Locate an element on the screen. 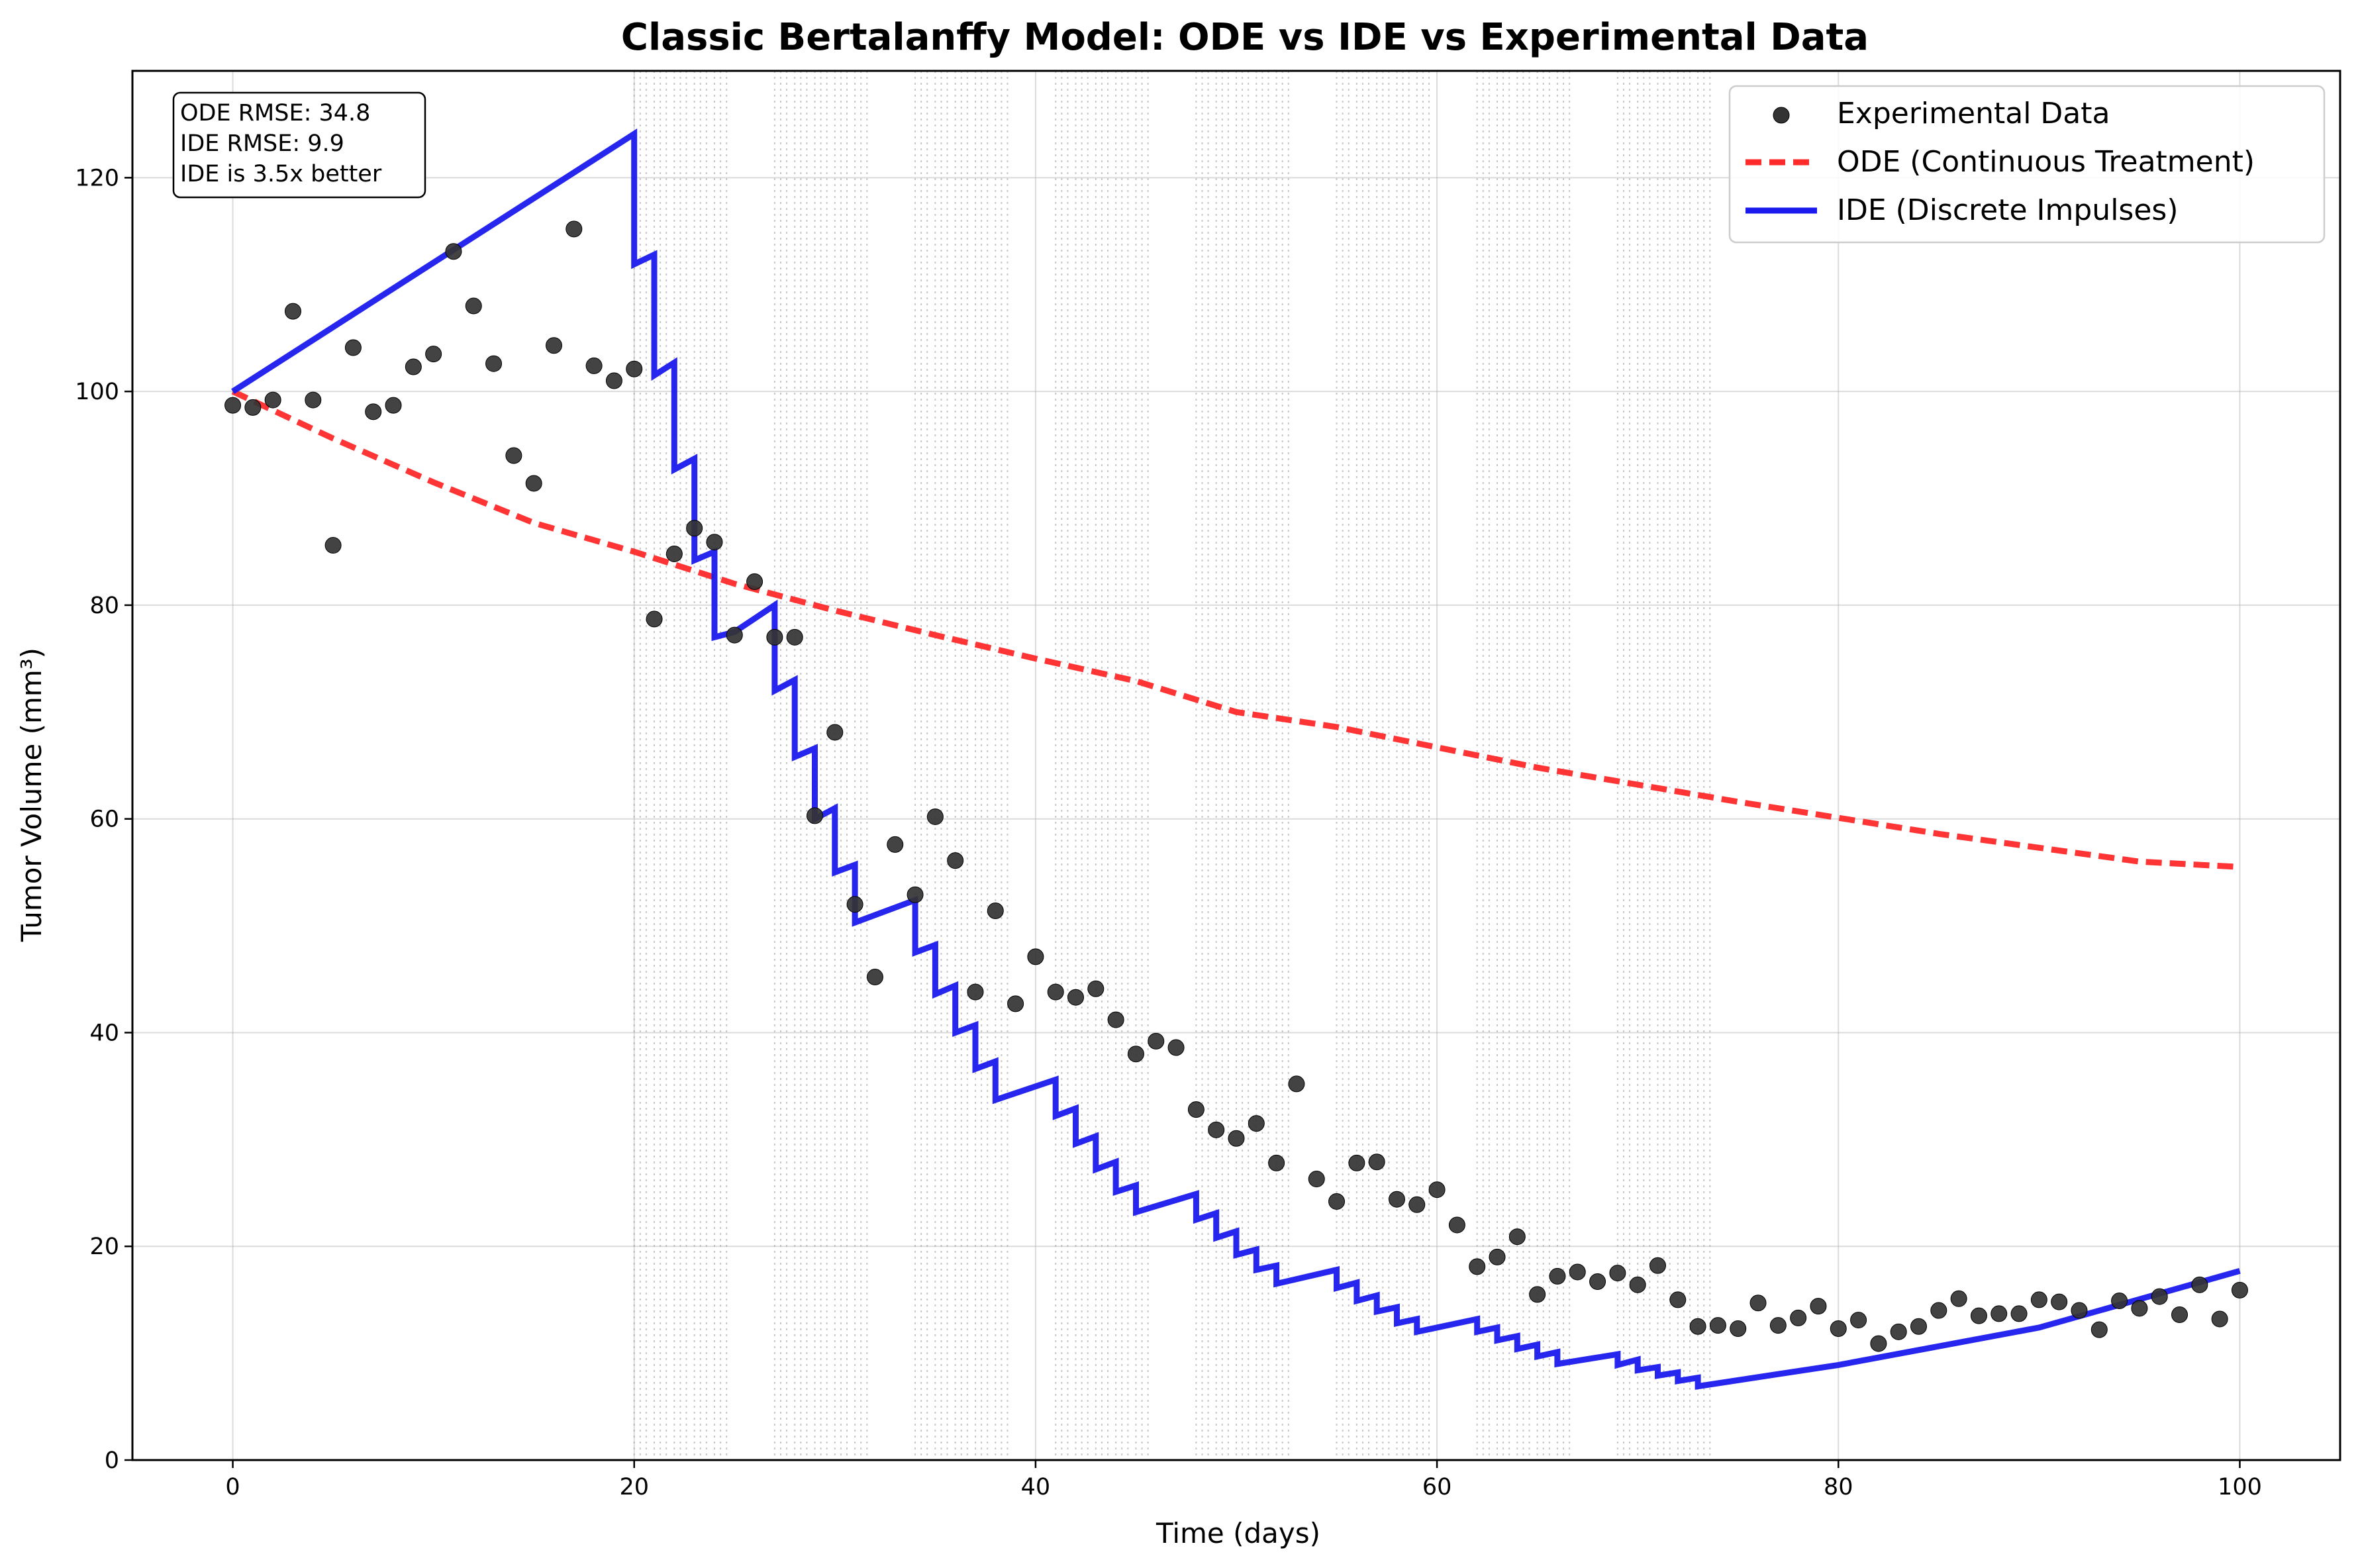 The width and height of the screenshot is (2360, 1568). y-tick-label: 0 is located at coordinates (112, 1460).